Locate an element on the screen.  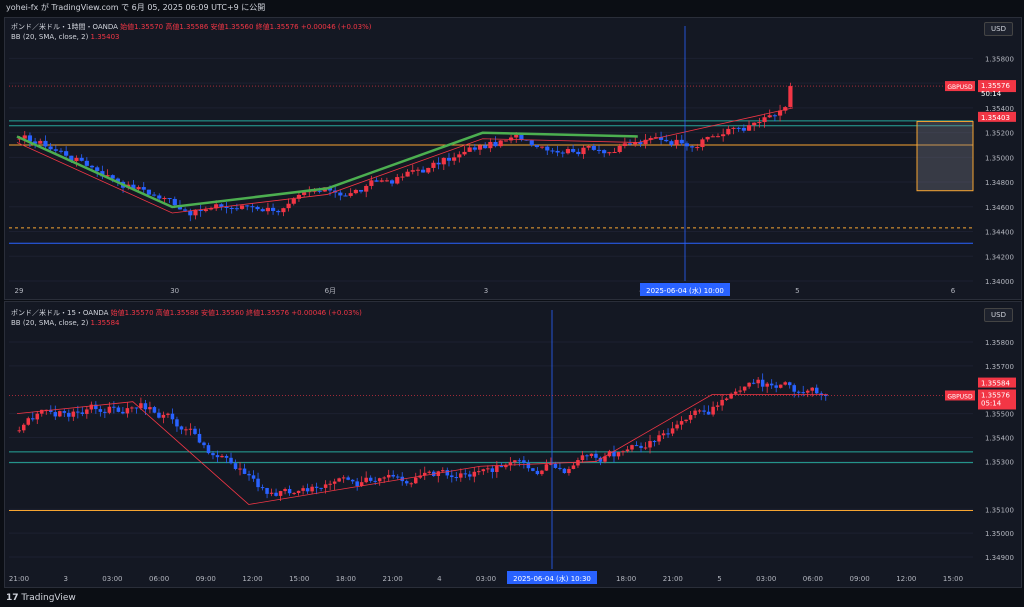
bb-label-15m: BB (20, SMA, close, 2) is located at coordinates (50, 323).